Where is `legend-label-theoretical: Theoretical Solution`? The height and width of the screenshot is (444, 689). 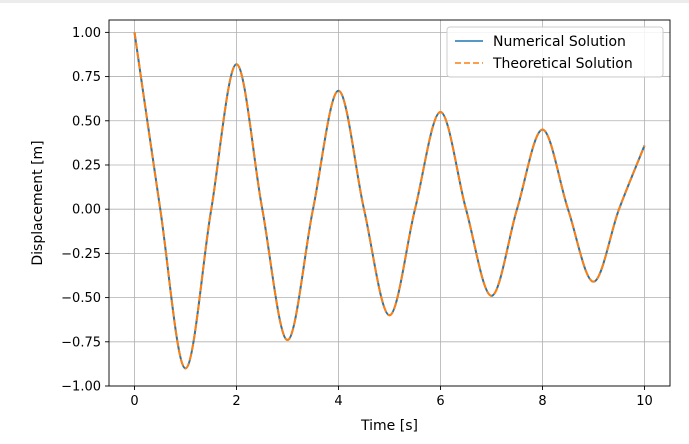
legend-label-theoretical: Theoretical Solution is located at coordinates (562, 64).